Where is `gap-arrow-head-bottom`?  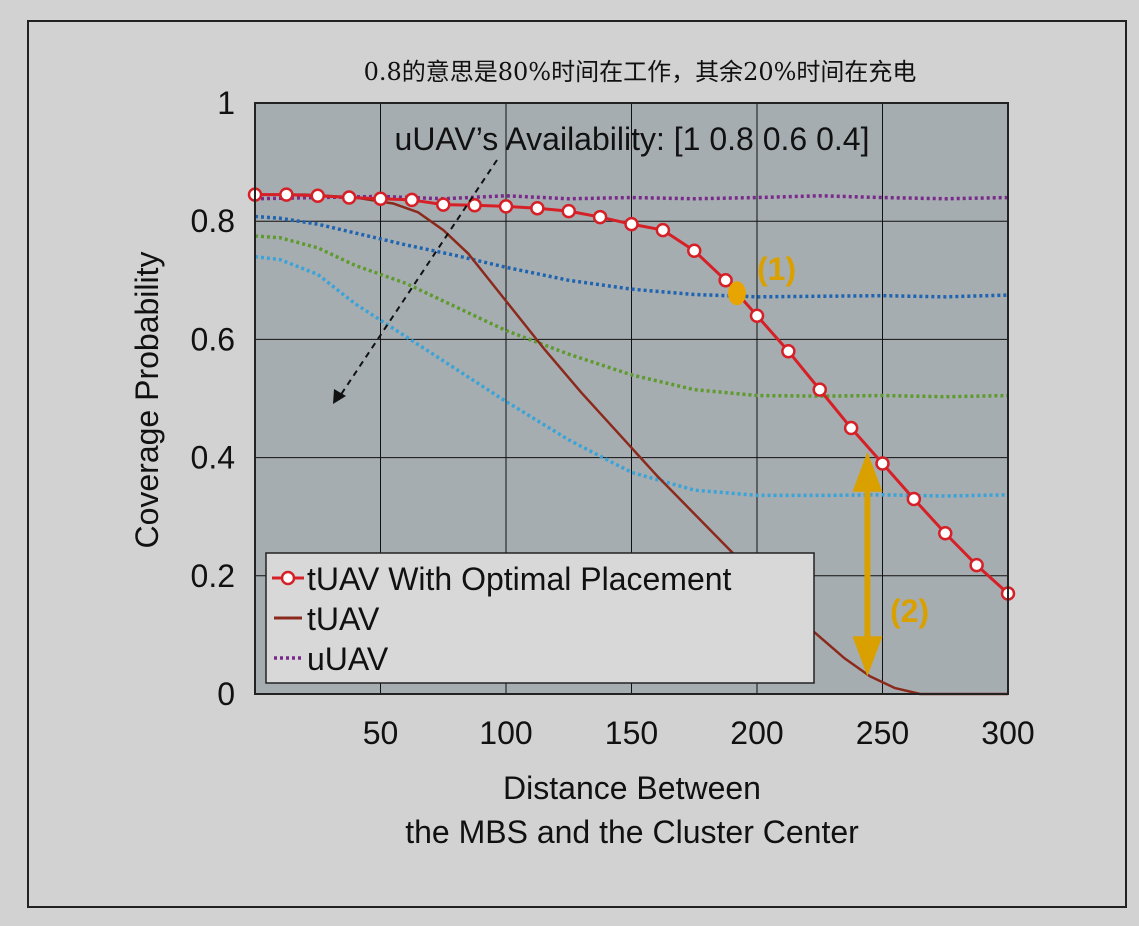 gap-arrow-head-bottom is located at coordinates (867, 656).